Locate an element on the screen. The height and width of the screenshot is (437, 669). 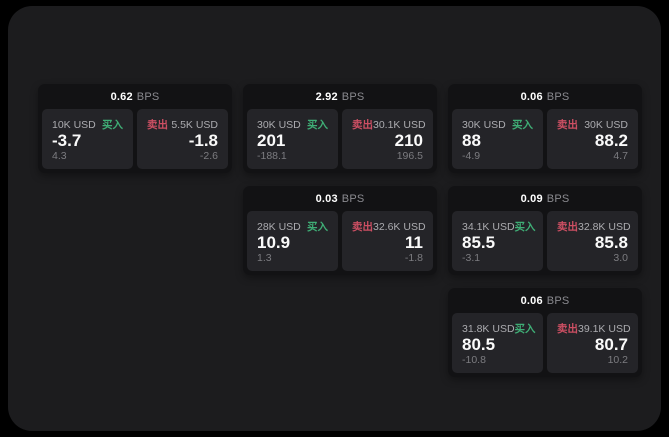
buy-sub-value: -188.1 is located at coordinates (272, 156).